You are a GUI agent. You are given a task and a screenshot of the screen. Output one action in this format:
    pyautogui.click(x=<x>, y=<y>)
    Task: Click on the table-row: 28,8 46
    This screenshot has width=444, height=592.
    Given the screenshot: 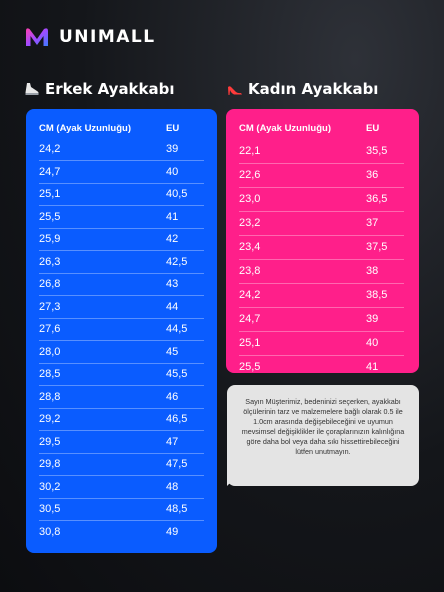 What is the action you would take?
    pyautogui.click(x=121, y=397)
    